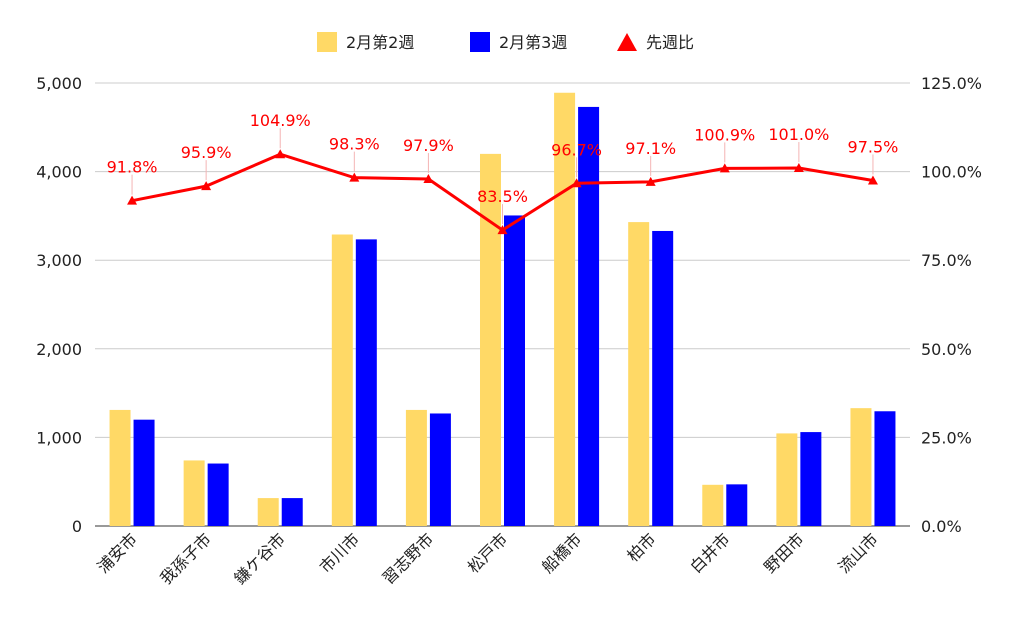 Image resolution: width=1024 pixels, height=637 pixels. Describe the element at coordinates (576, 149) in the screenshot. I see `ratio-data-label: 96.7%` at that location.